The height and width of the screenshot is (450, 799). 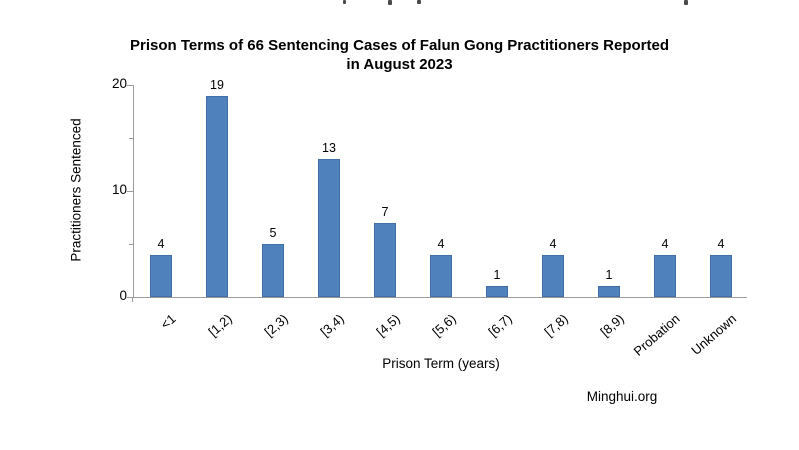 I want to click on y-axis-tick-label: 20, so click(x=119, y=83).